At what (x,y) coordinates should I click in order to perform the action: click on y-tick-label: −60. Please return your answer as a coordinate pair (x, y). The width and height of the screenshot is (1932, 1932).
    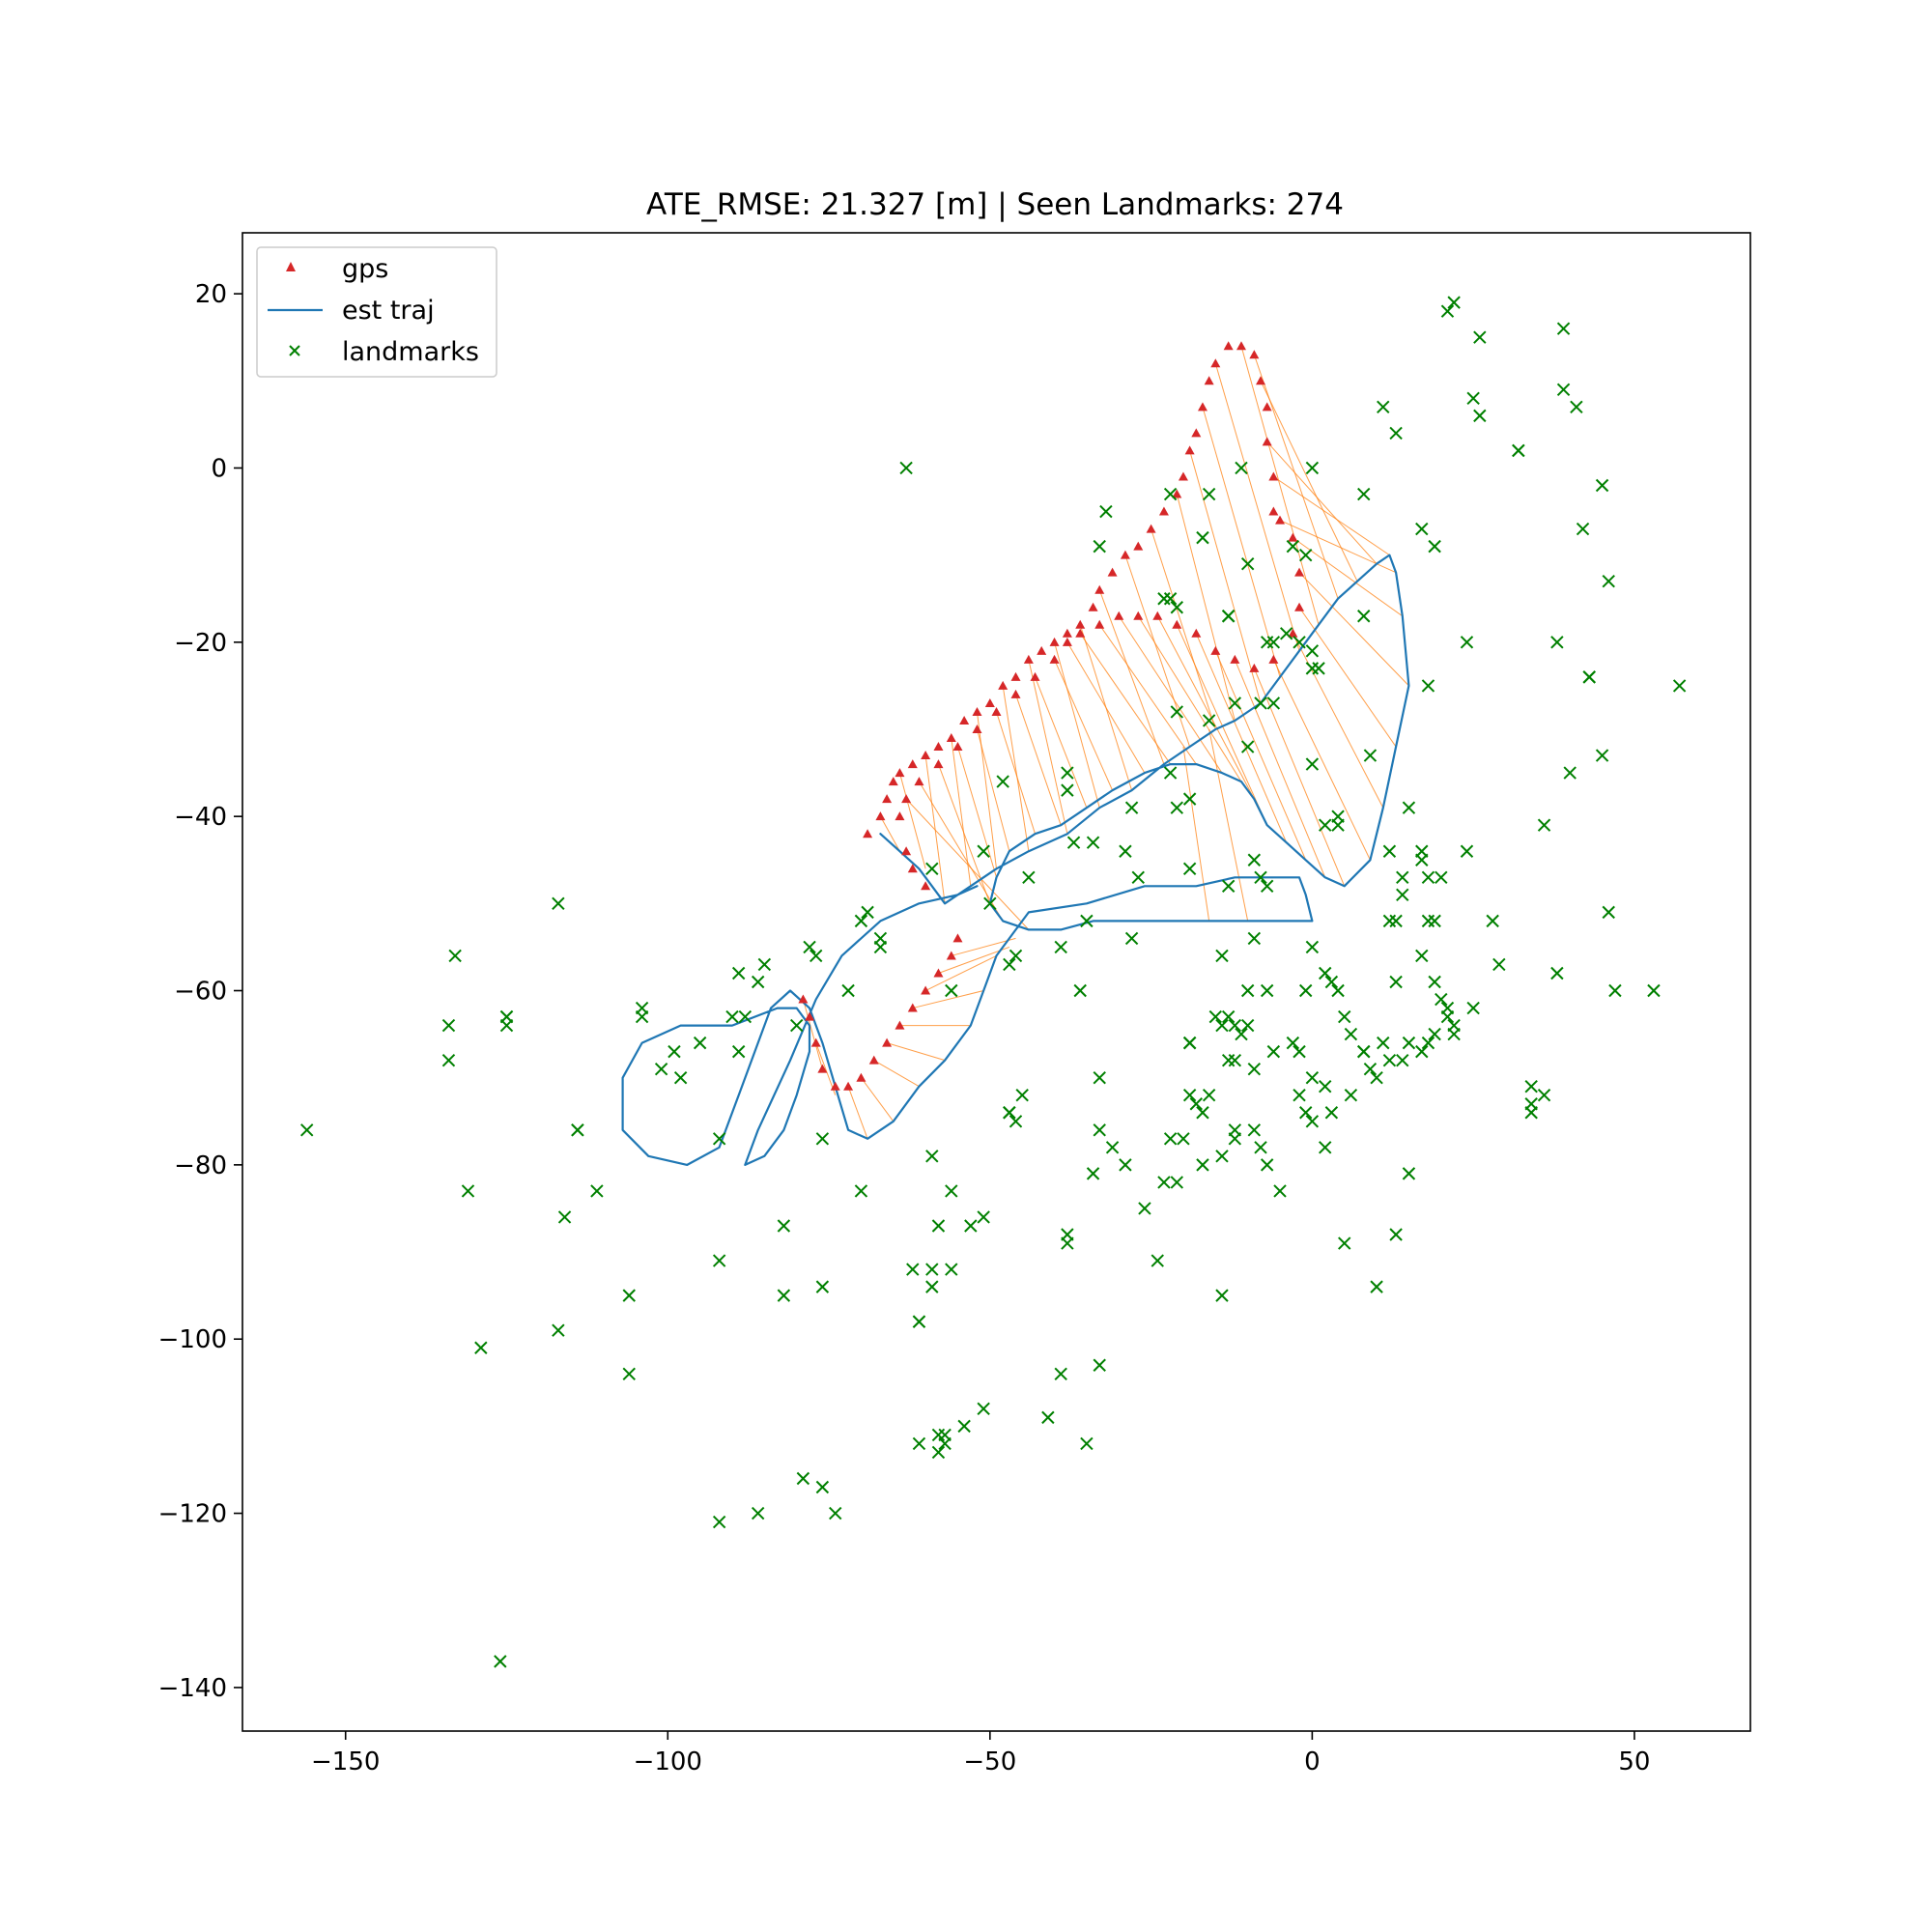
    Looking at the image, I should click on (200, 992).